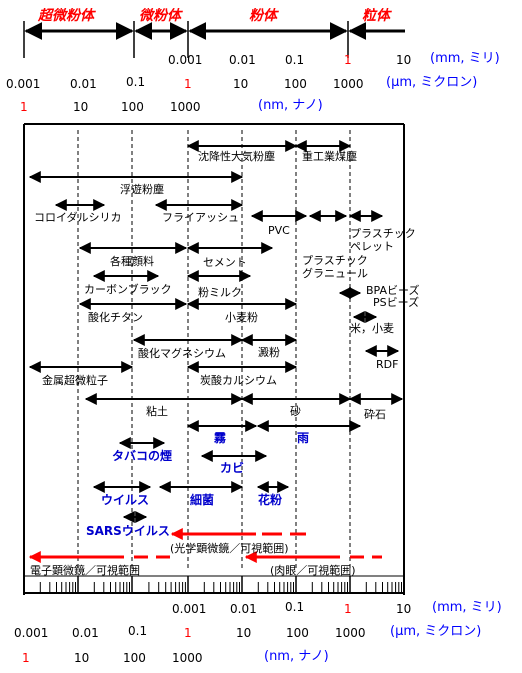 The height and width of the screenshot is (673, 522). I want to click on top-nm-2: 100, so click(132, 107).